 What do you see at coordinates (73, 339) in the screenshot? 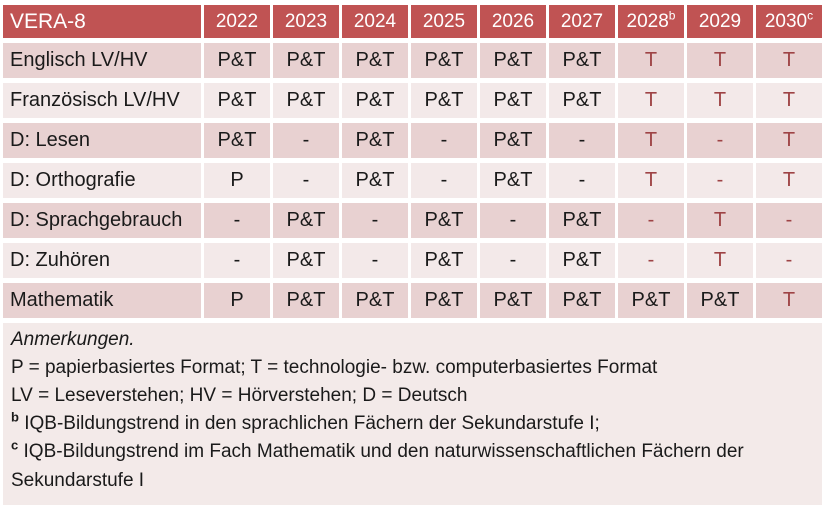
I see `notes-heading: Anmerkungen.` at bounding box center [73, 339].